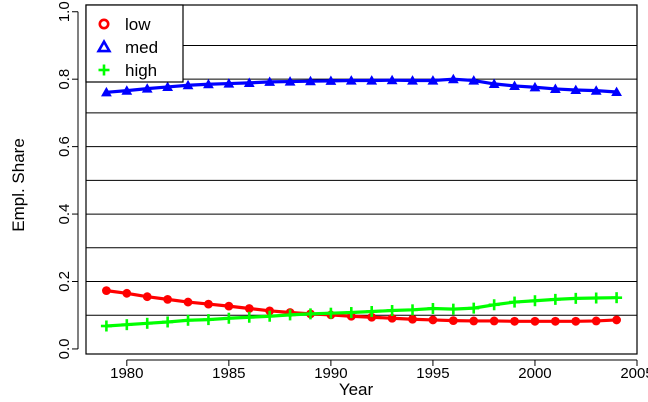  I want to click on x-tick-label: 2005, so click(634, 373).